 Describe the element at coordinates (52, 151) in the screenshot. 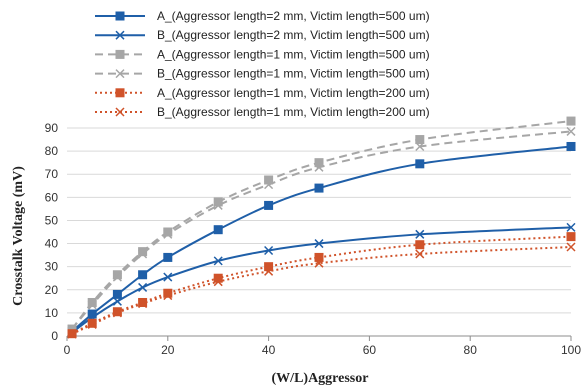

I see `y-tick-label: 80` at that location.